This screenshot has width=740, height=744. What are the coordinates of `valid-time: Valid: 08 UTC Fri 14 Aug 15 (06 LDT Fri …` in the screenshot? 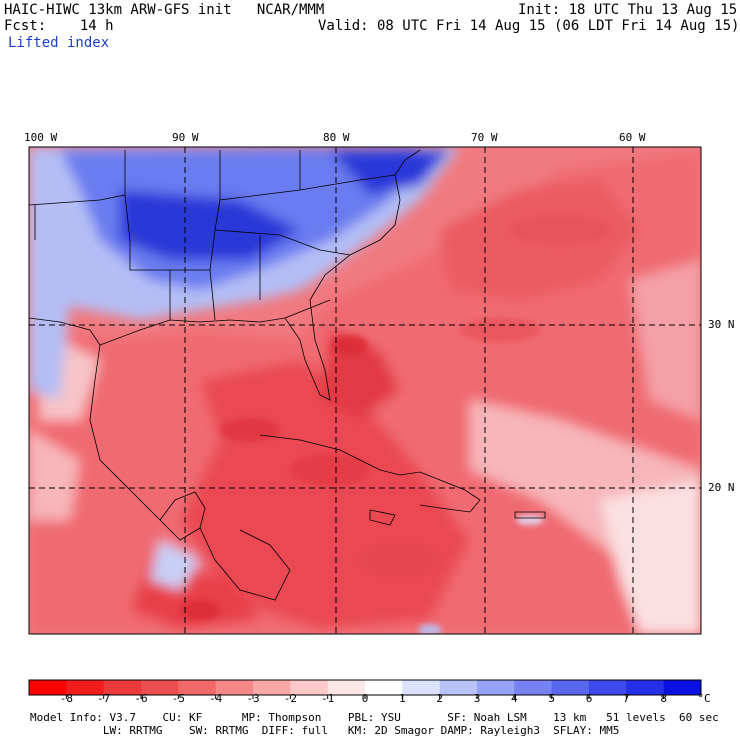 It's located at (529, 26).